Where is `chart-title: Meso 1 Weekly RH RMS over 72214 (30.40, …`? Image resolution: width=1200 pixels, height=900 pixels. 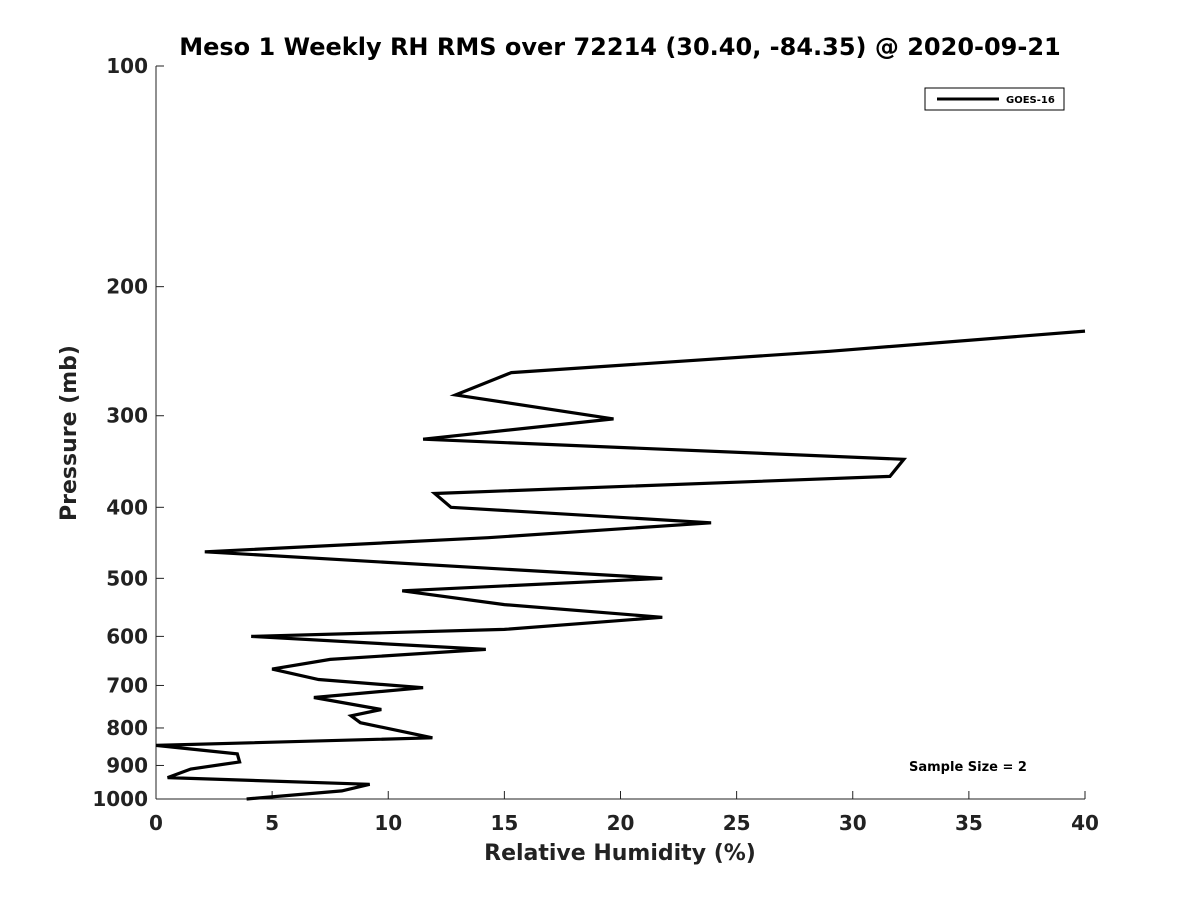 chart-title: Meso 1 Weekly RH RMS over 72214 (30.40, … is located at coordinates (620, 47).